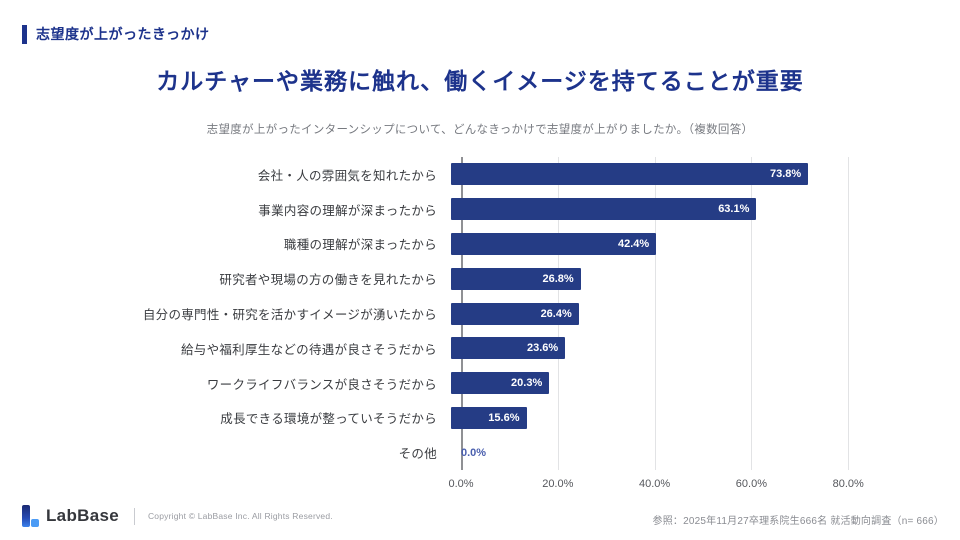 This screenshot has height=540, width=960. I want to click on value-label: 15.6%, so click(504, 417).